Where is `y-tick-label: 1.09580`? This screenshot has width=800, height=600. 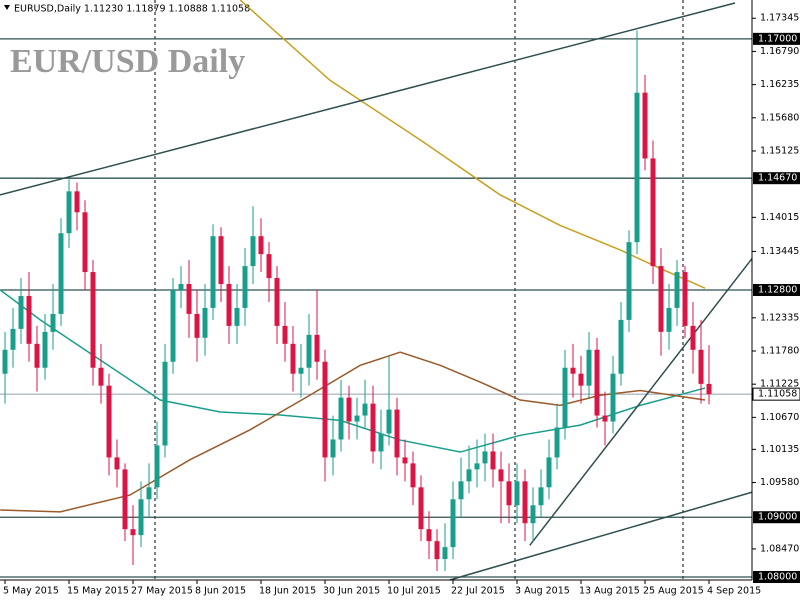 y-tick-label: 1.09580 is located at coordinates (779, 482).